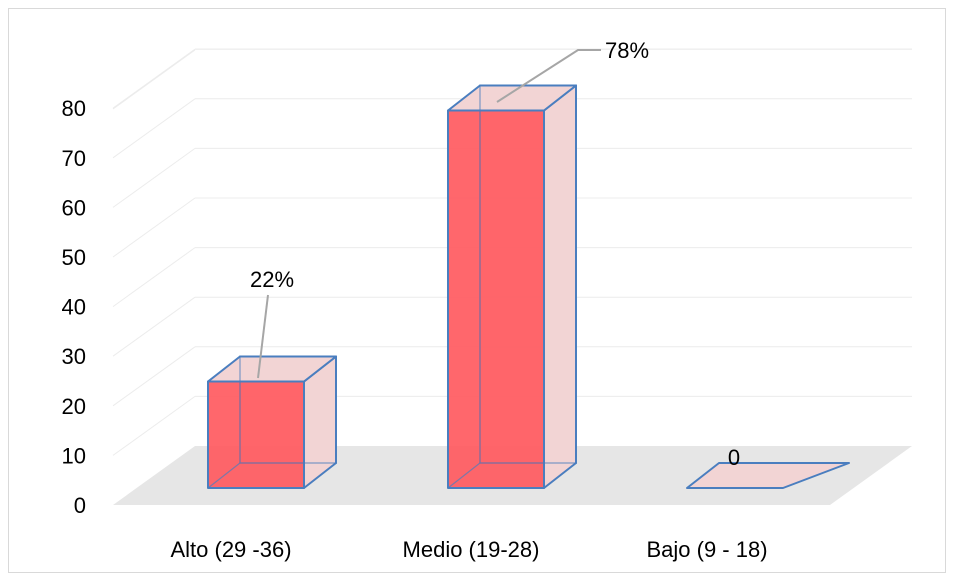 The height and width of the screenshot is (581, 957). What do you see at coordinates (471, 549) in the screenshot?
I see `category-label: Medio (19-28)` at bounding box center [471, 549].